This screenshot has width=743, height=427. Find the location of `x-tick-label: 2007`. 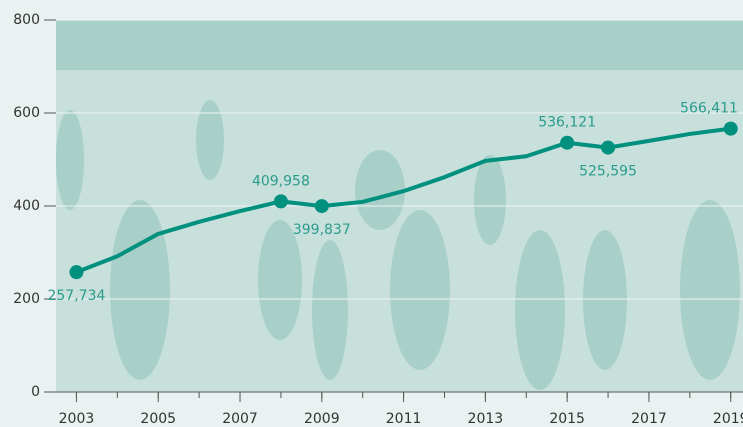

x-tick-label: 2007 is located at coordinates (240, 419).